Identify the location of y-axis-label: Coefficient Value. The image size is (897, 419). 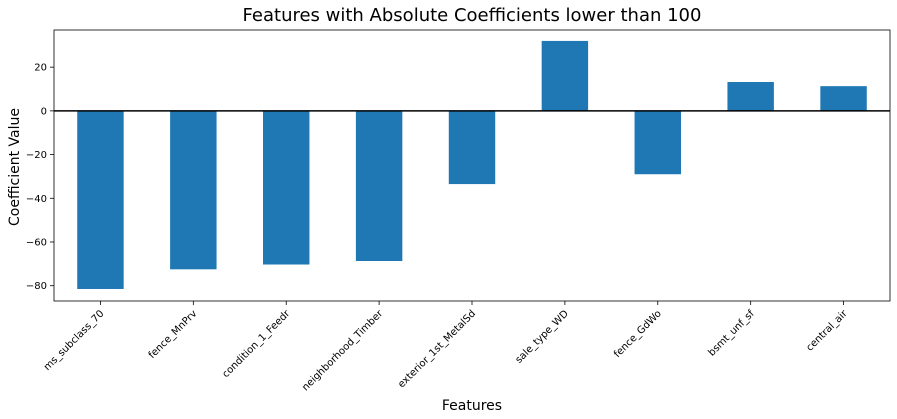
(15, 167).